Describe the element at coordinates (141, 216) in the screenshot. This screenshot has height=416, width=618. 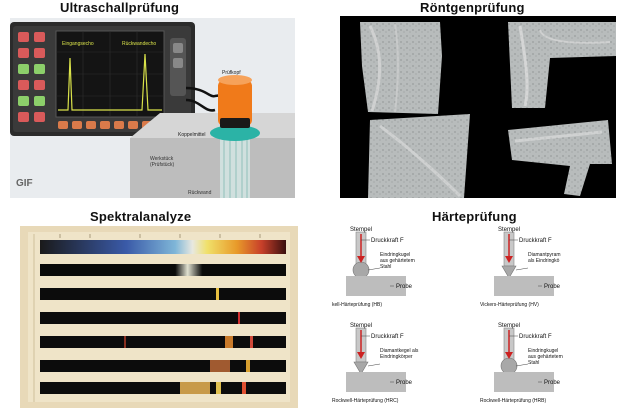
I see `spectral-title: Spektralanalyze` at that location.